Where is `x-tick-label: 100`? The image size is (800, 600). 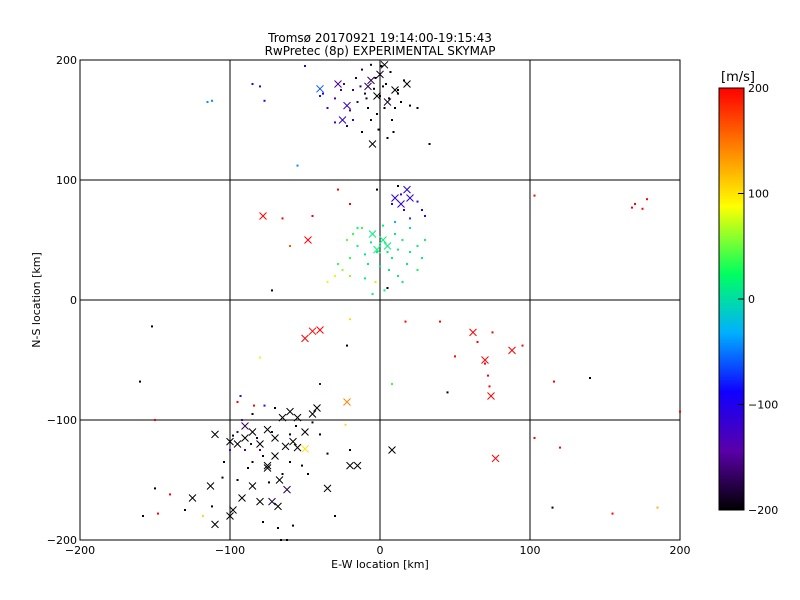
x-tick-label: 100 is located at coordinates (530, 550).